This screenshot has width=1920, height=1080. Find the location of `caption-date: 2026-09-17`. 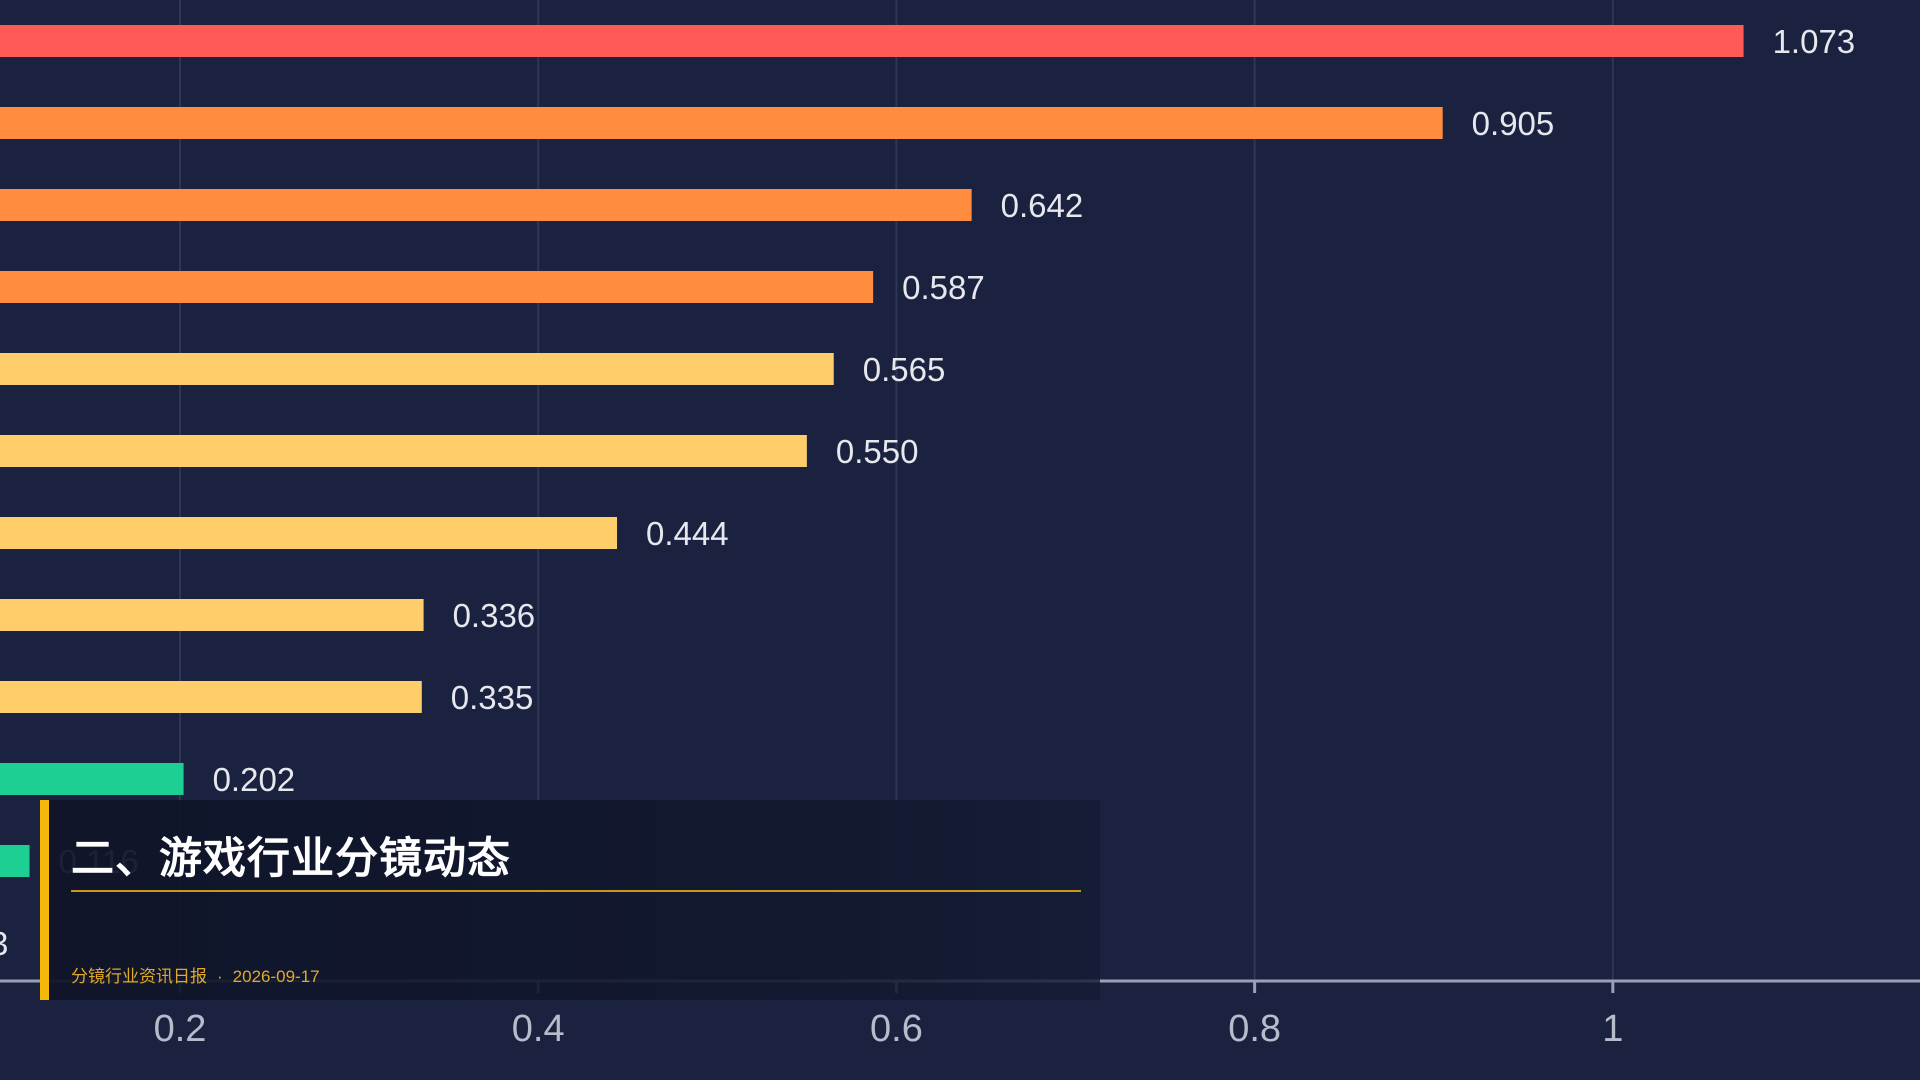

caption-date: 2026-09-17 is located at coordinates (276, 976).